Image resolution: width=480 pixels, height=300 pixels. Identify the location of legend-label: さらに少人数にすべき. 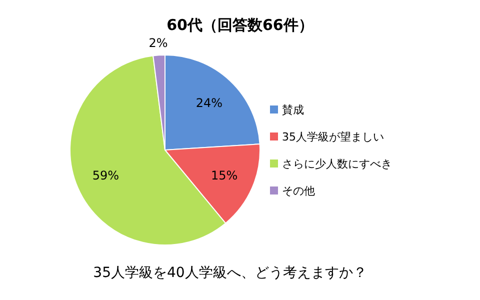
(337, 164).